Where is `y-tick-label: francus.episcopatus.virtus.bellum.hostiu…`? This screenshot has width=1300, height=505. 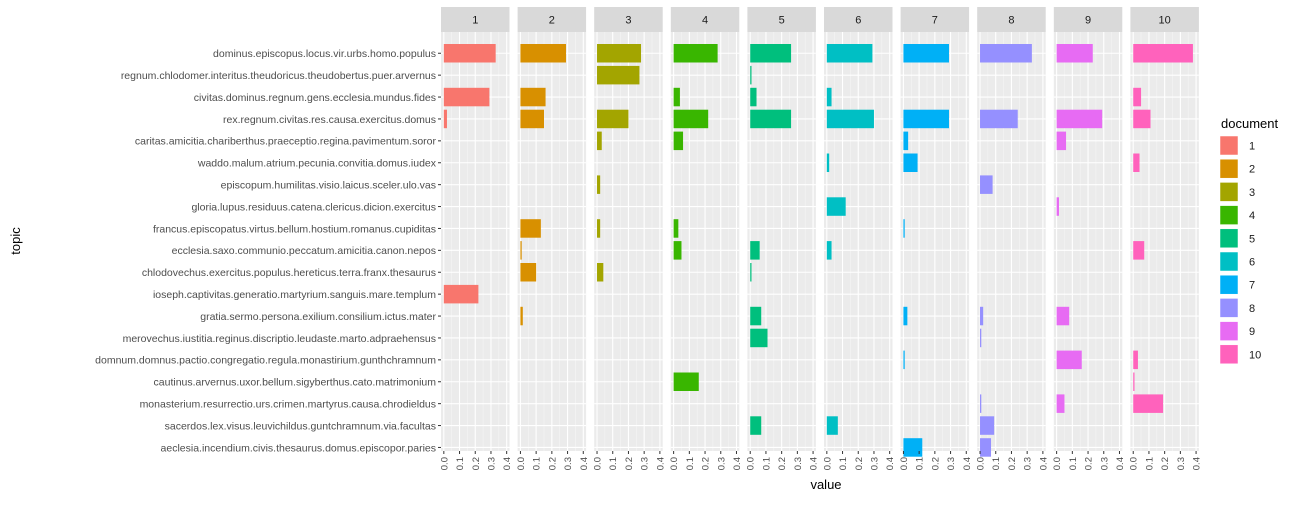
y-tick-label: francus.episcopatus.virtus.bellum.hostiu… is located at coordinates (294, 229).